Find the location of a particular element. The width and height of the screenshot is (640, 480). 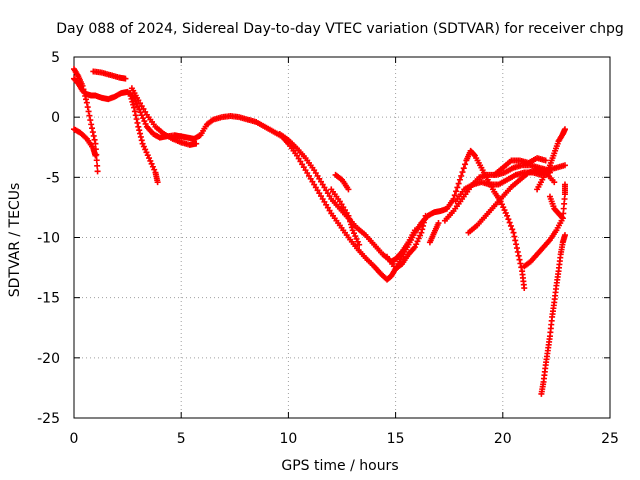

y-tick-label: 0 is located at coordinates (55, 118).